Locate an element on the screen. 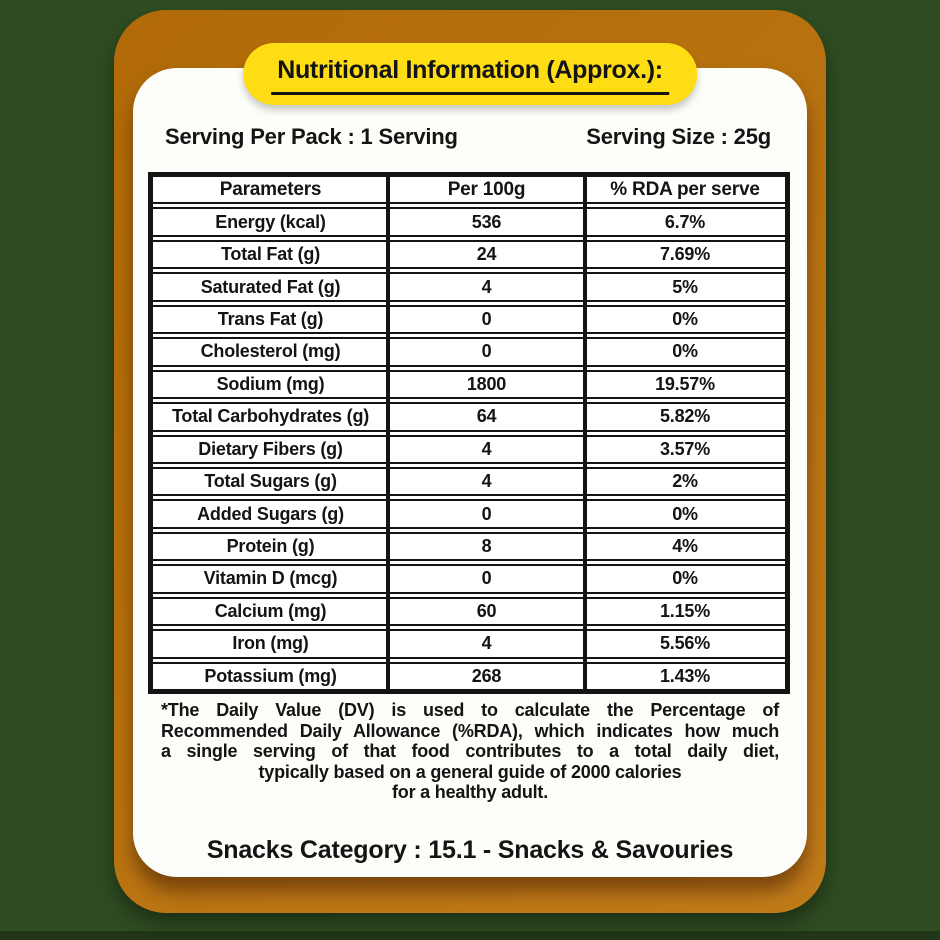 This screenshot has height=940, width=940. table-row: Sodium (mg) 1800 19.57% is located at coordinates (469, 384).